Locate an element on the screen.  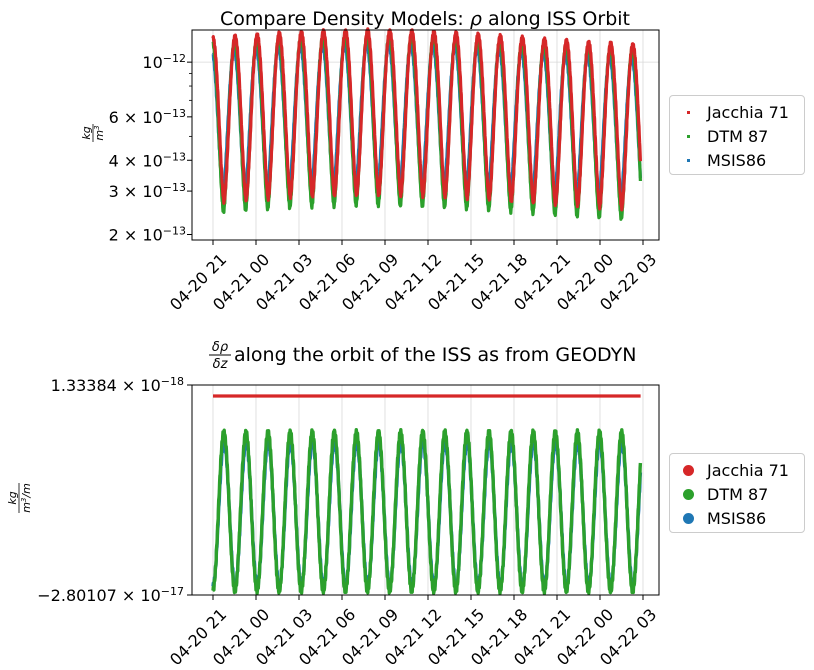
chart-2-ylabel-denominator-base: m is located at coordinates (26, 507).